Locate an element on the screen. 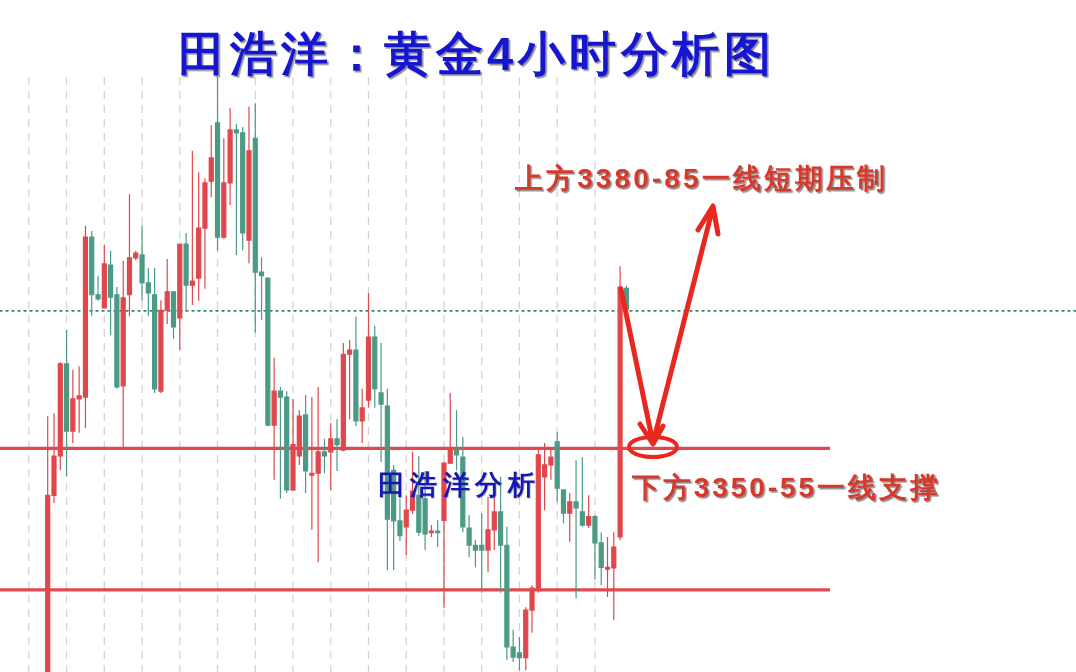 This screenshot has width=1076, height=672. annotation: 上方3380-85一线短期压制 is located at coordinates (701, 178).